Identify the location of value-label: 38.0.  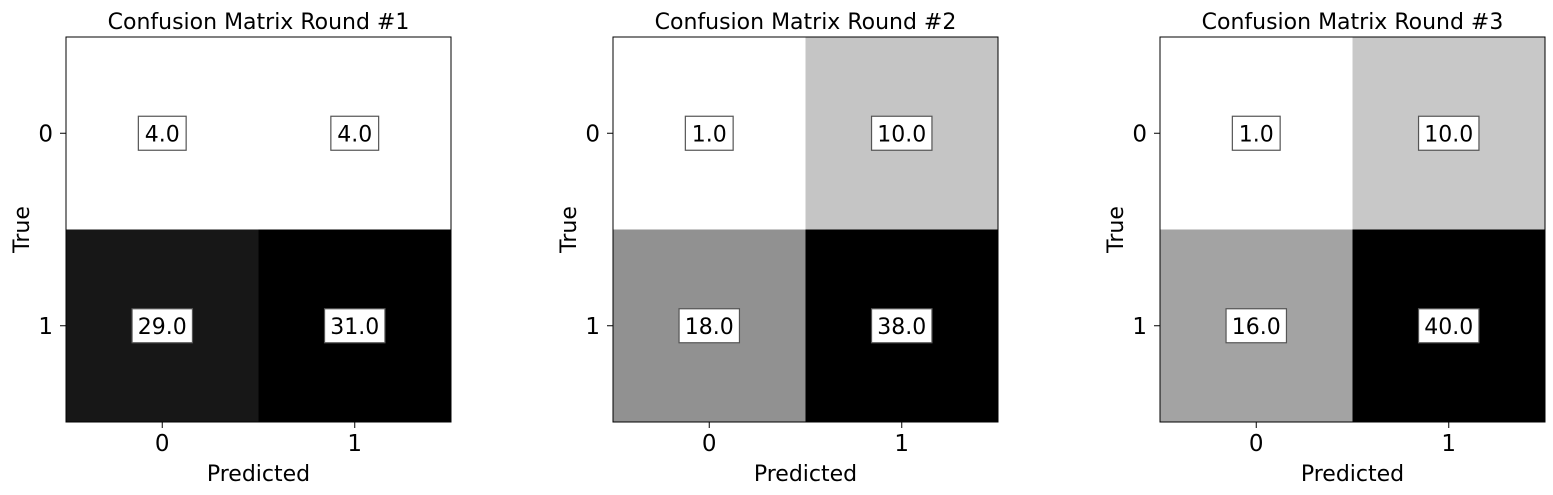
(901, 327).